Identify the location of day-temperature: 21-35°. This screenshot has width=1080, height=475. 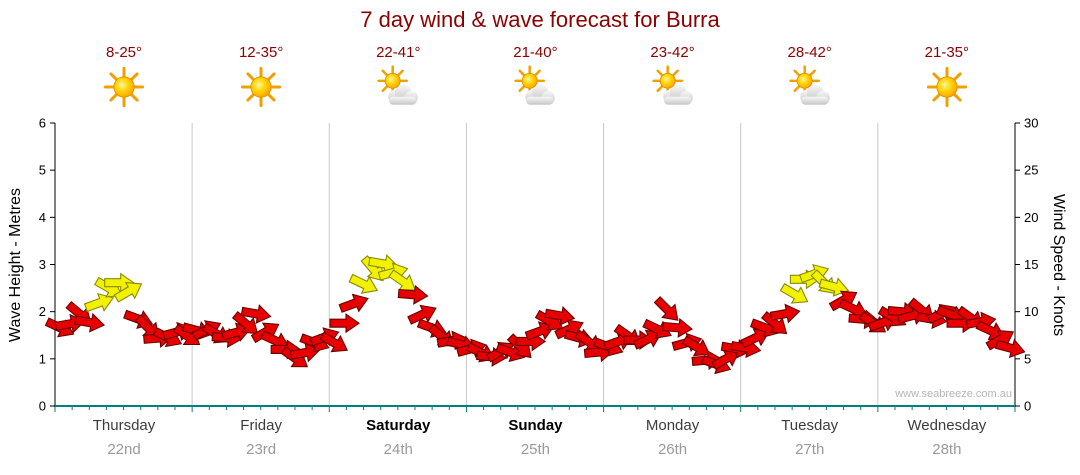
(947, 52).